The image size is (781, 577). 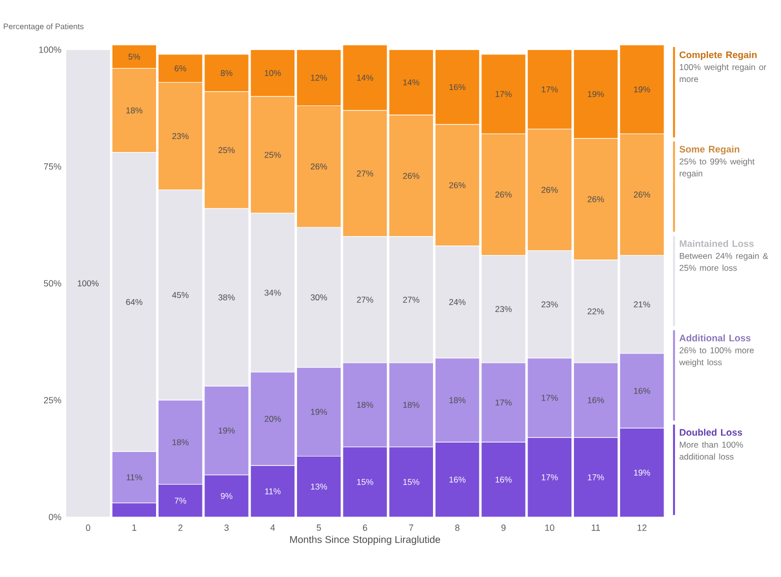 What do you see at coordinates (226, 527) in the screenshot?
I see `x-tick-label: 3` at bounding box center [226, 527].